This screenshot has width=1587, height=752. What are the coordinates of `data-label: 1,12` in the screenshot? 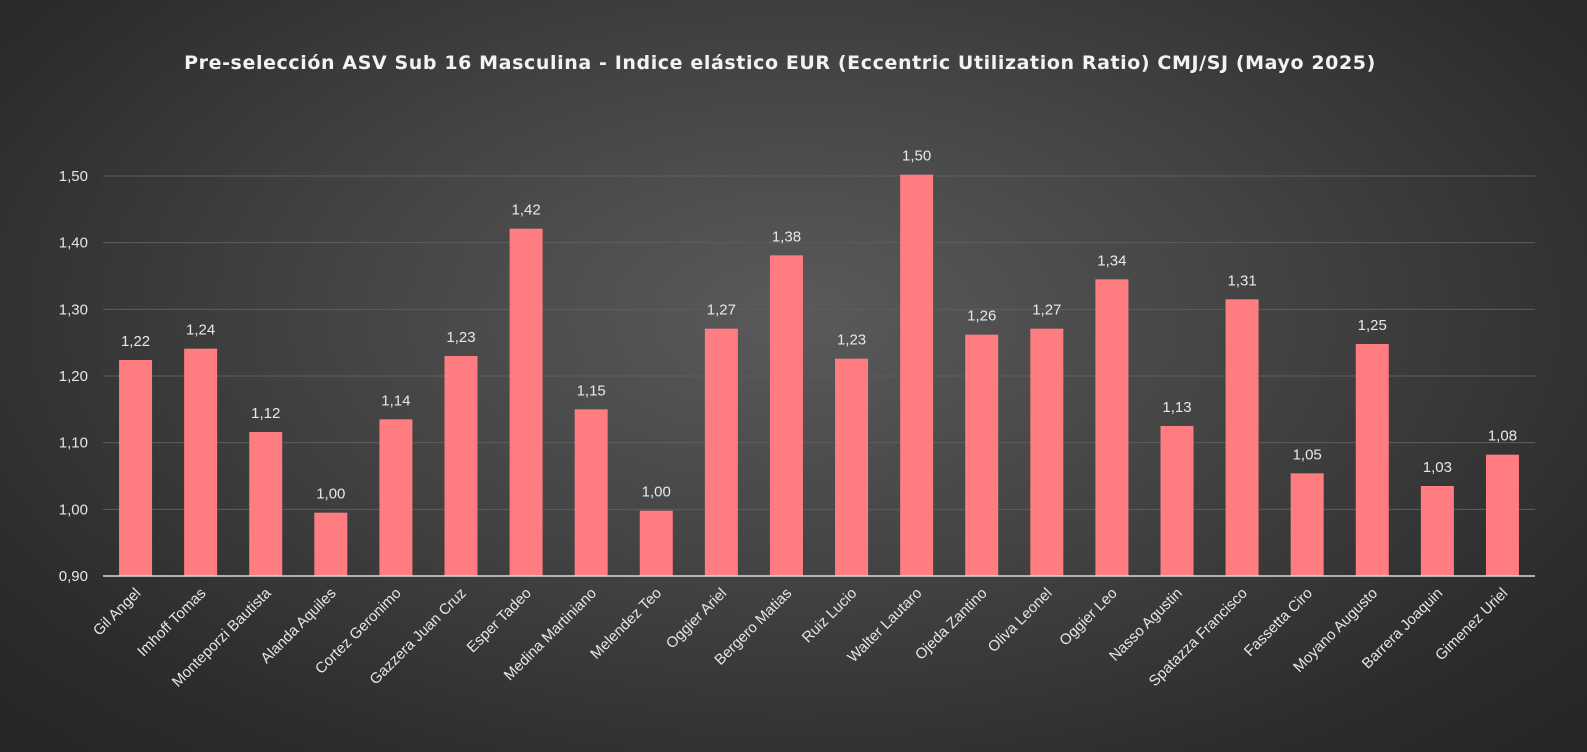 It's located at (265, 413).